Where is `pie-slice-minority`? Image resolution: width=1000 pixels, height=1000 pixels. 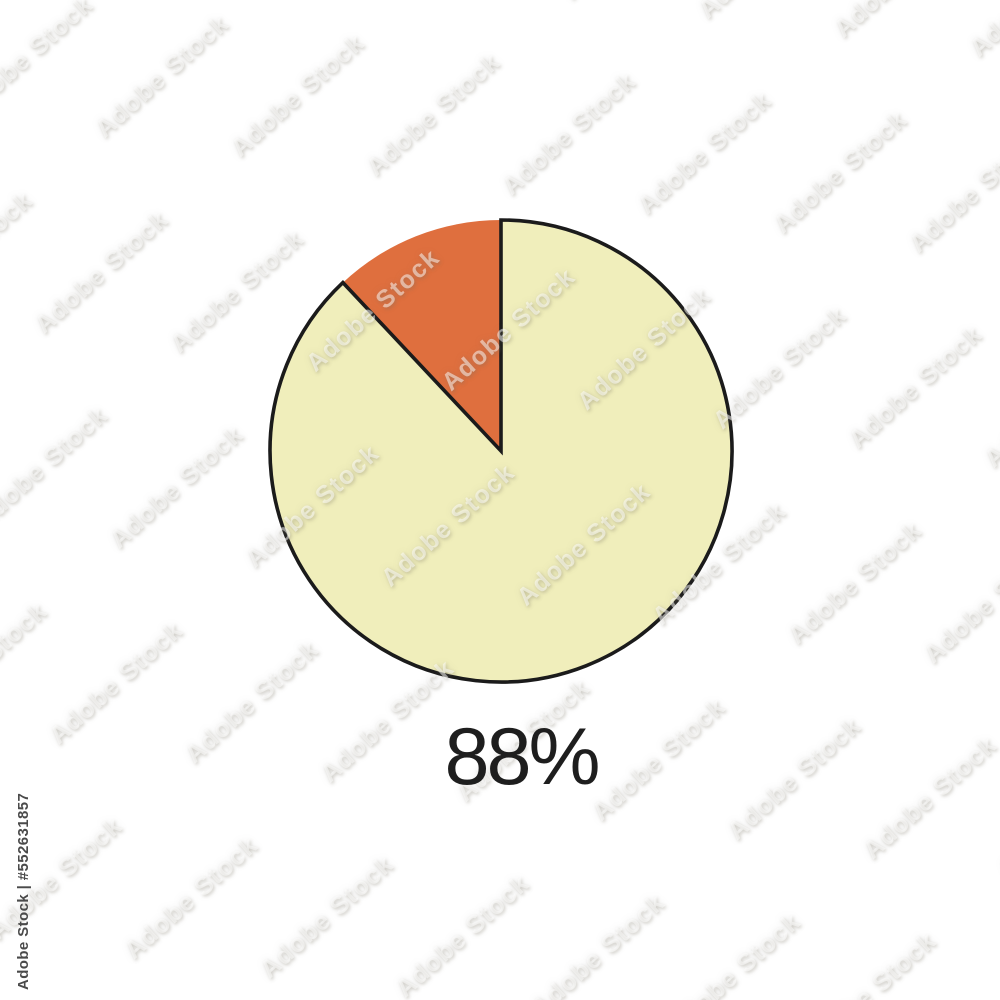
pie-slice-minority is located at coordinates (421, 335).